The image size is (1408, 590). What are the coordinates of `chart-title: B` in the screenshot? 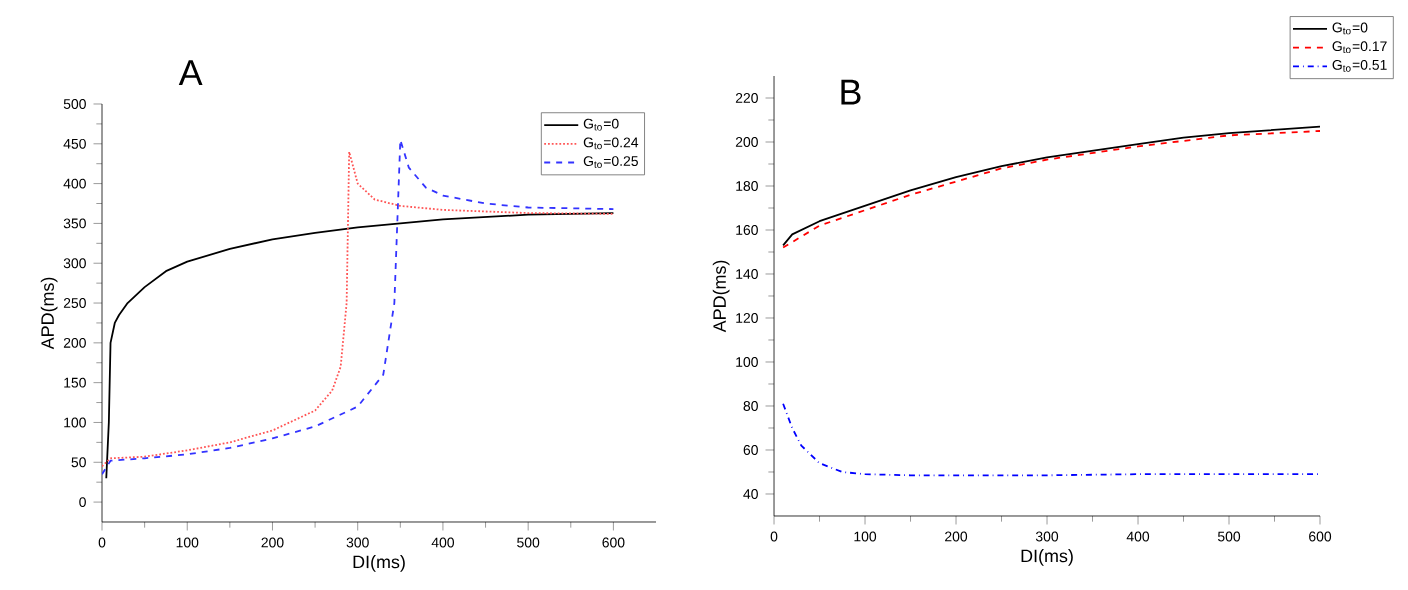 It's located at (851, 92).